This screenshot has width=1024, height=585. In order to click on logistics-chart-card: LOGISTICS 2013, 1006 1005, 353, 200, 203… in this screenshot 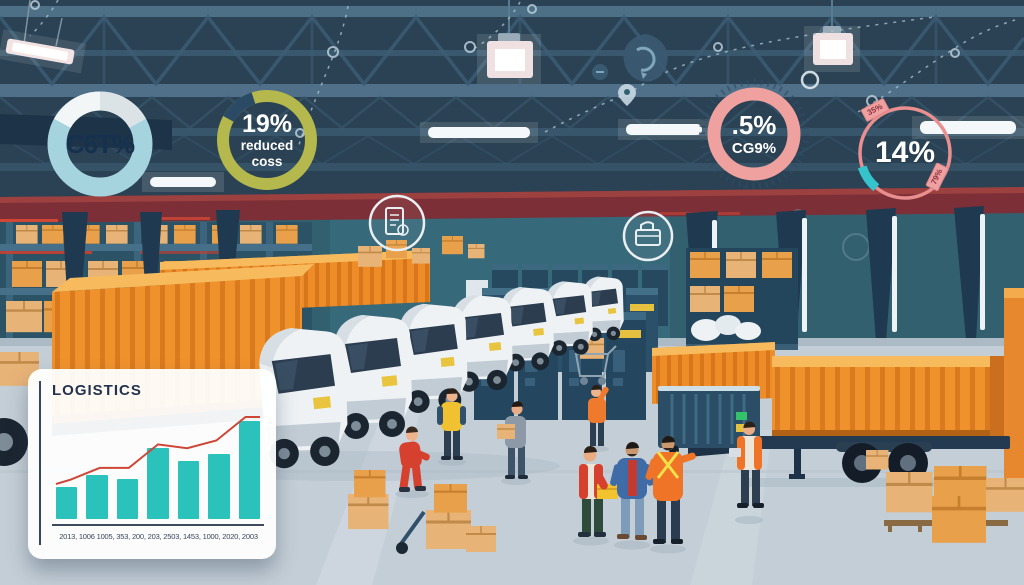, I will do `click(152, 464)`.